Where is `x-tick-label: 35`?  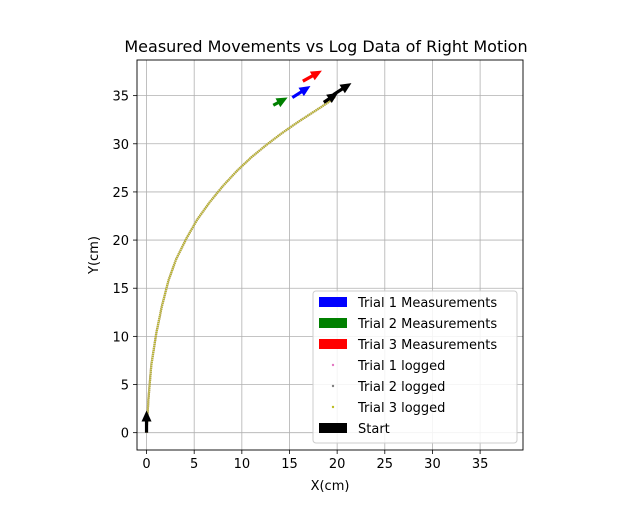 x-tick-label: 35 is located at coordinates (480, 464).